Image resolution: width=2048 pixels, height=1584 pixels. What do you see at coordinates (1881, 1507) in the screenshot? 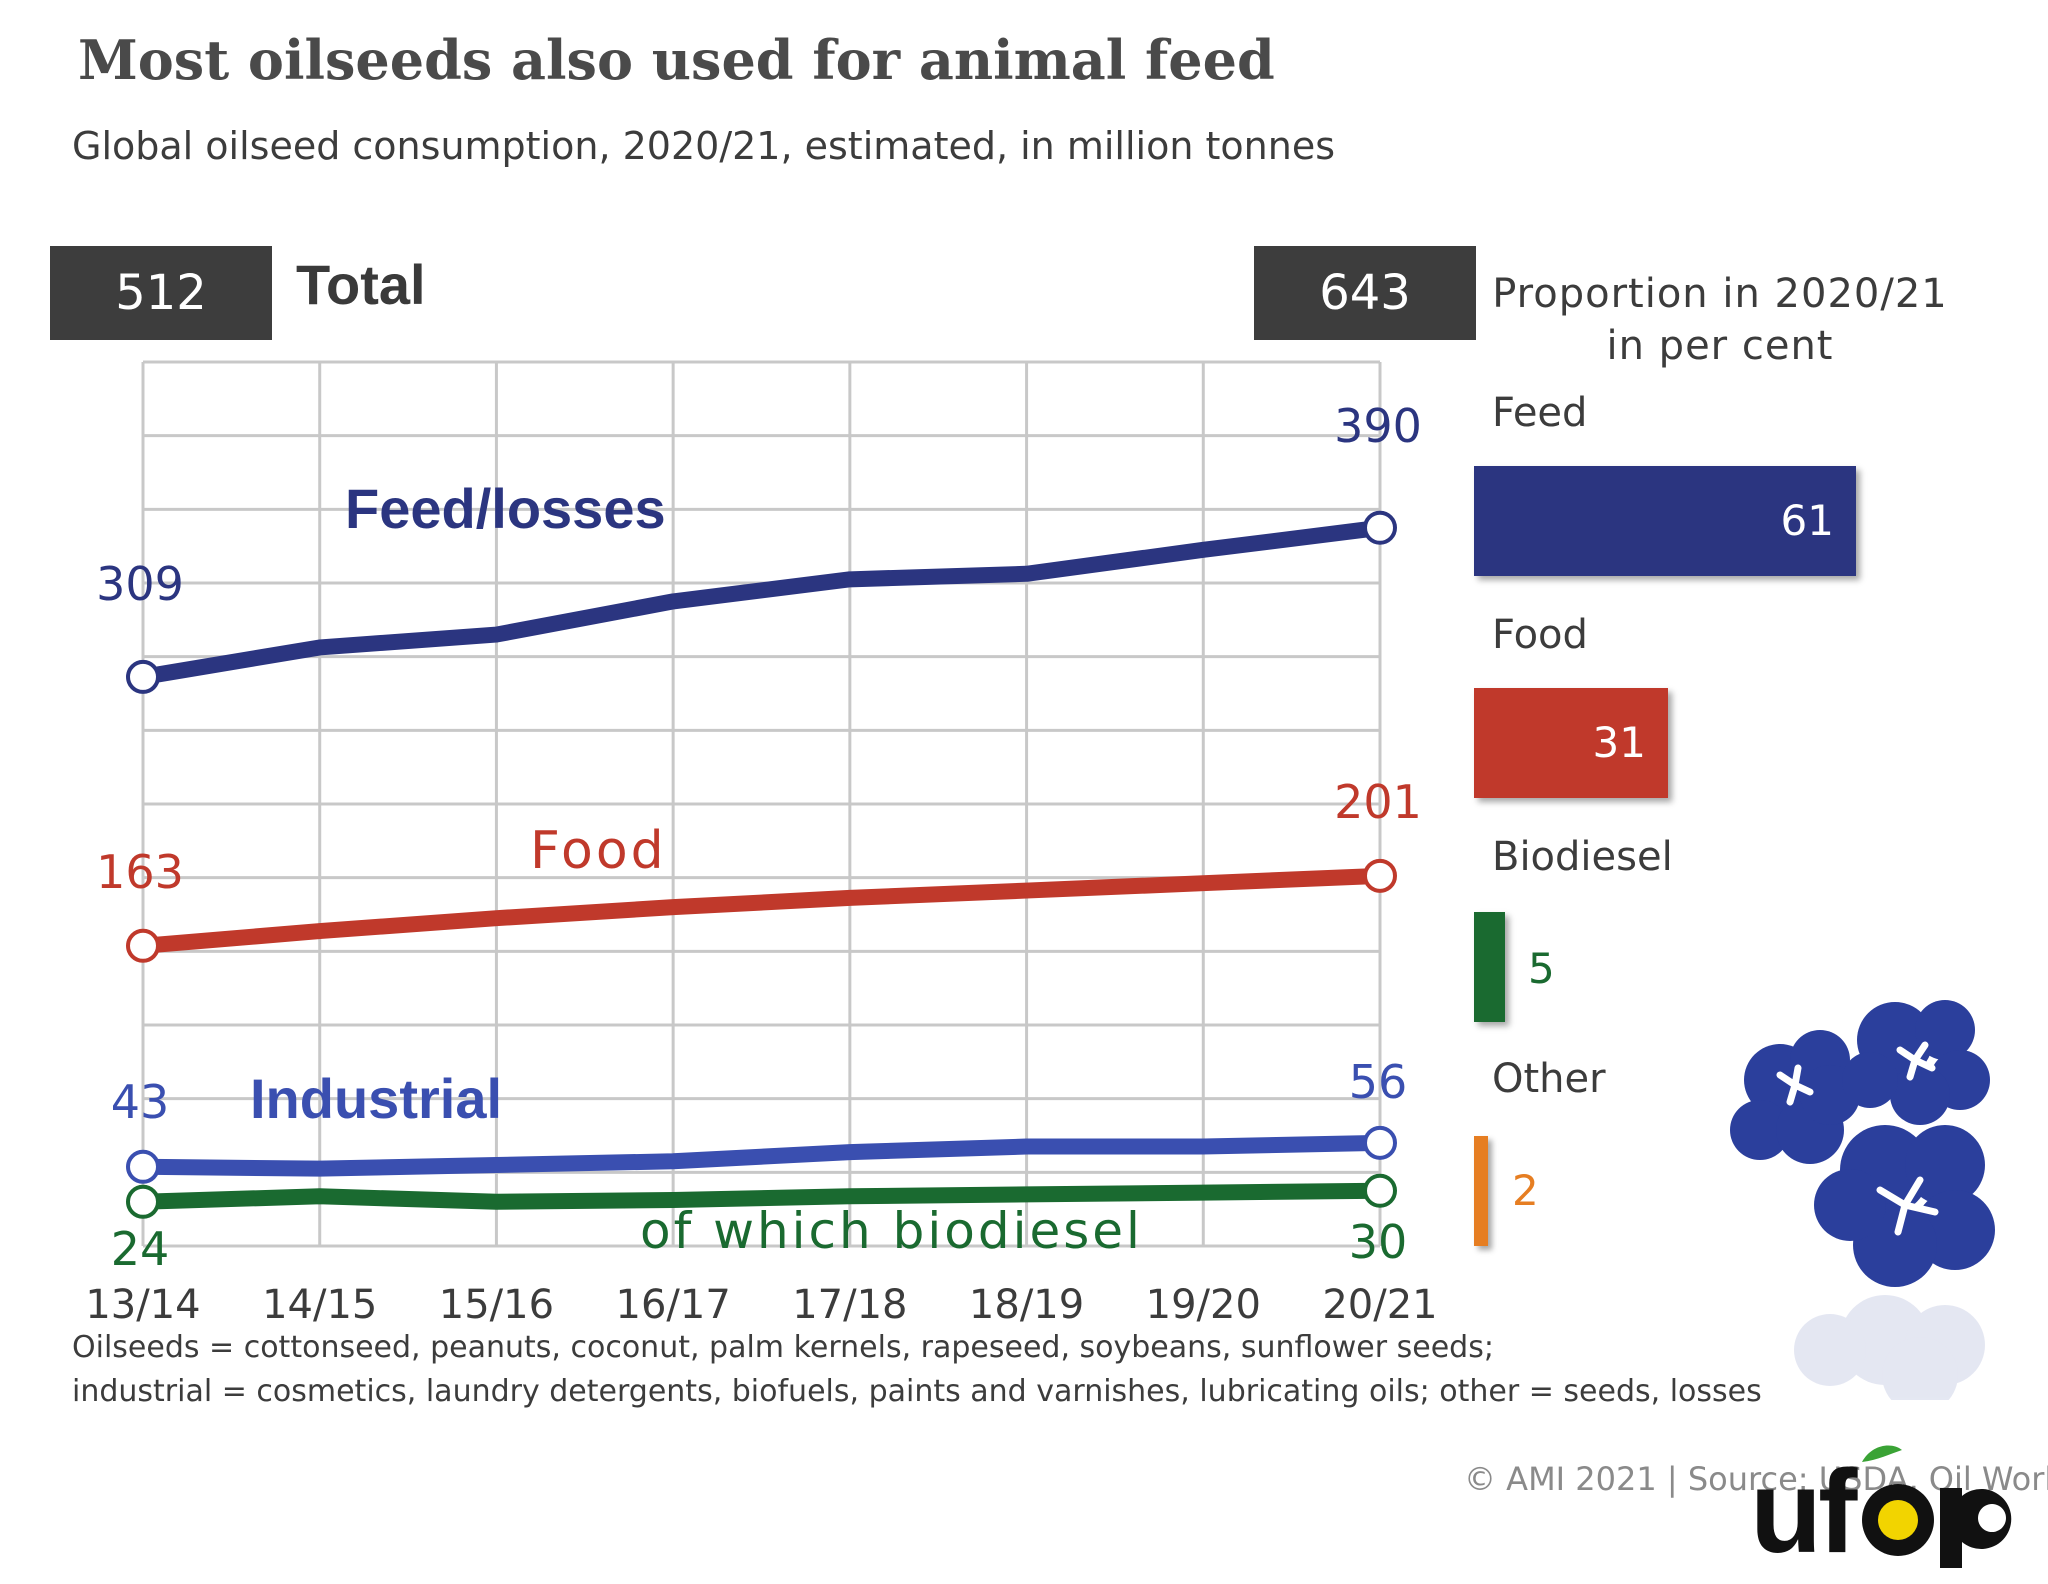
I see `ufop-logo: uf` at bounding box center [1881, 1507].